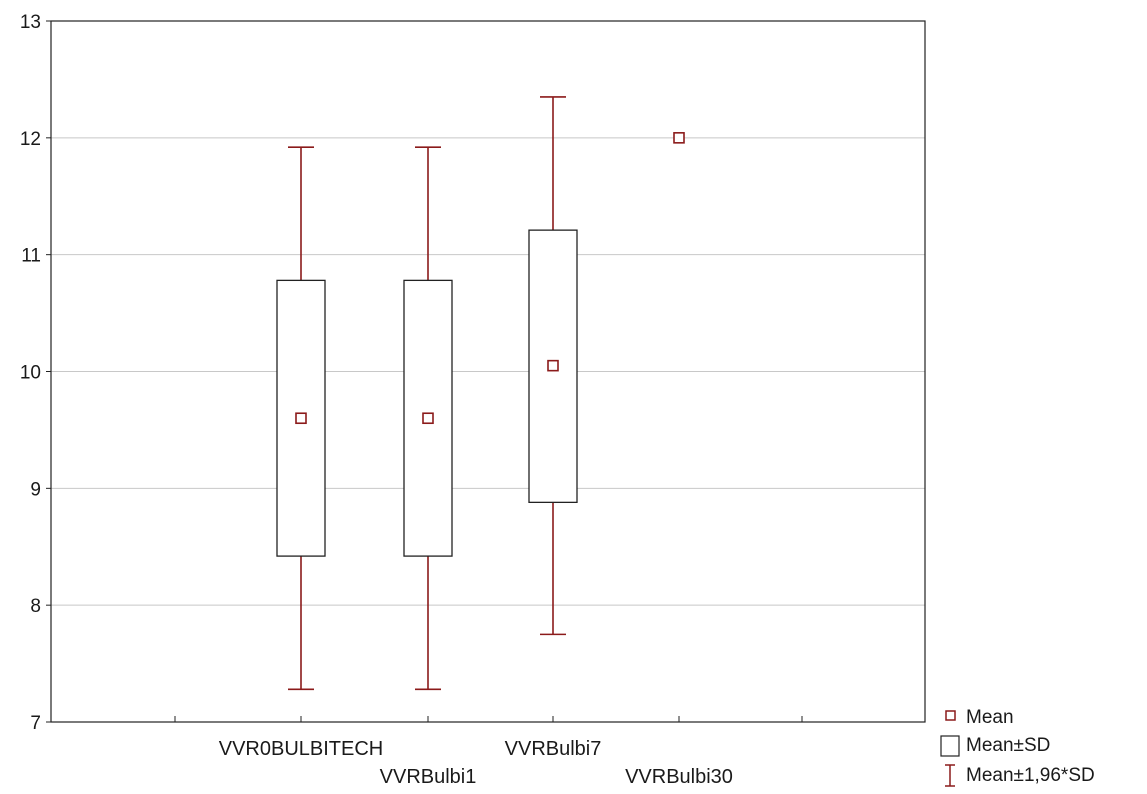 The height and width of the screenshot is (794, 1147). What do you see at coordinates (950, 715) in the screenshot?
I see `legend-mean-swatch` at bounding box center [950, 715].